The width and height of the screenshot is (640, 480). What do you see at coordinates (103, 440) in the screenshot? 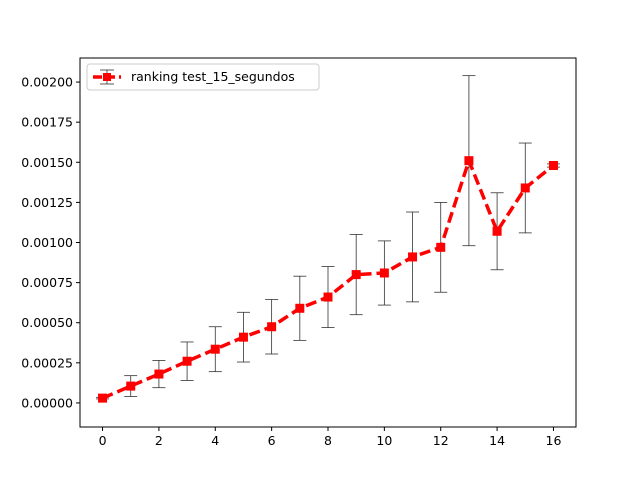
I see `x-tick-label: 0` at bounding box center [103, 440].